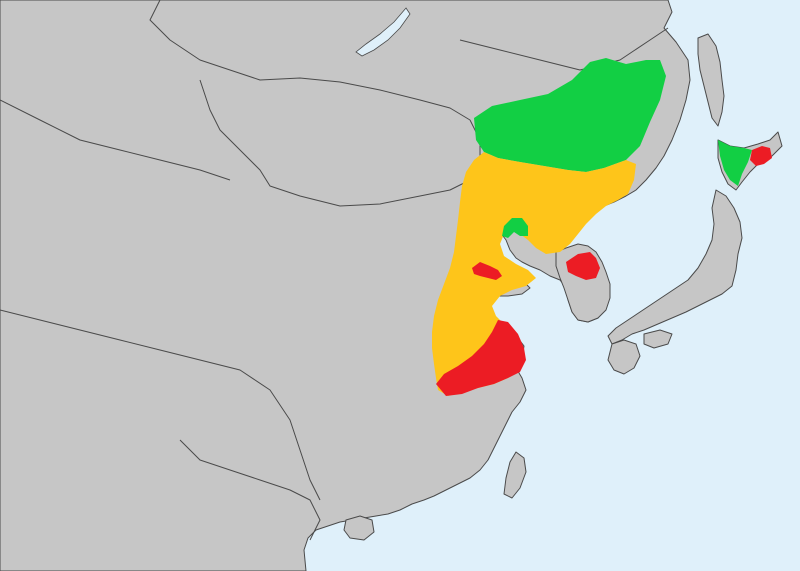 The height and width of the screenshot is (571, 800). What do you see at coordinates (564, 49) in the screenshot?
I see `border-russia-manchuria` at bounding box center [564, 49].